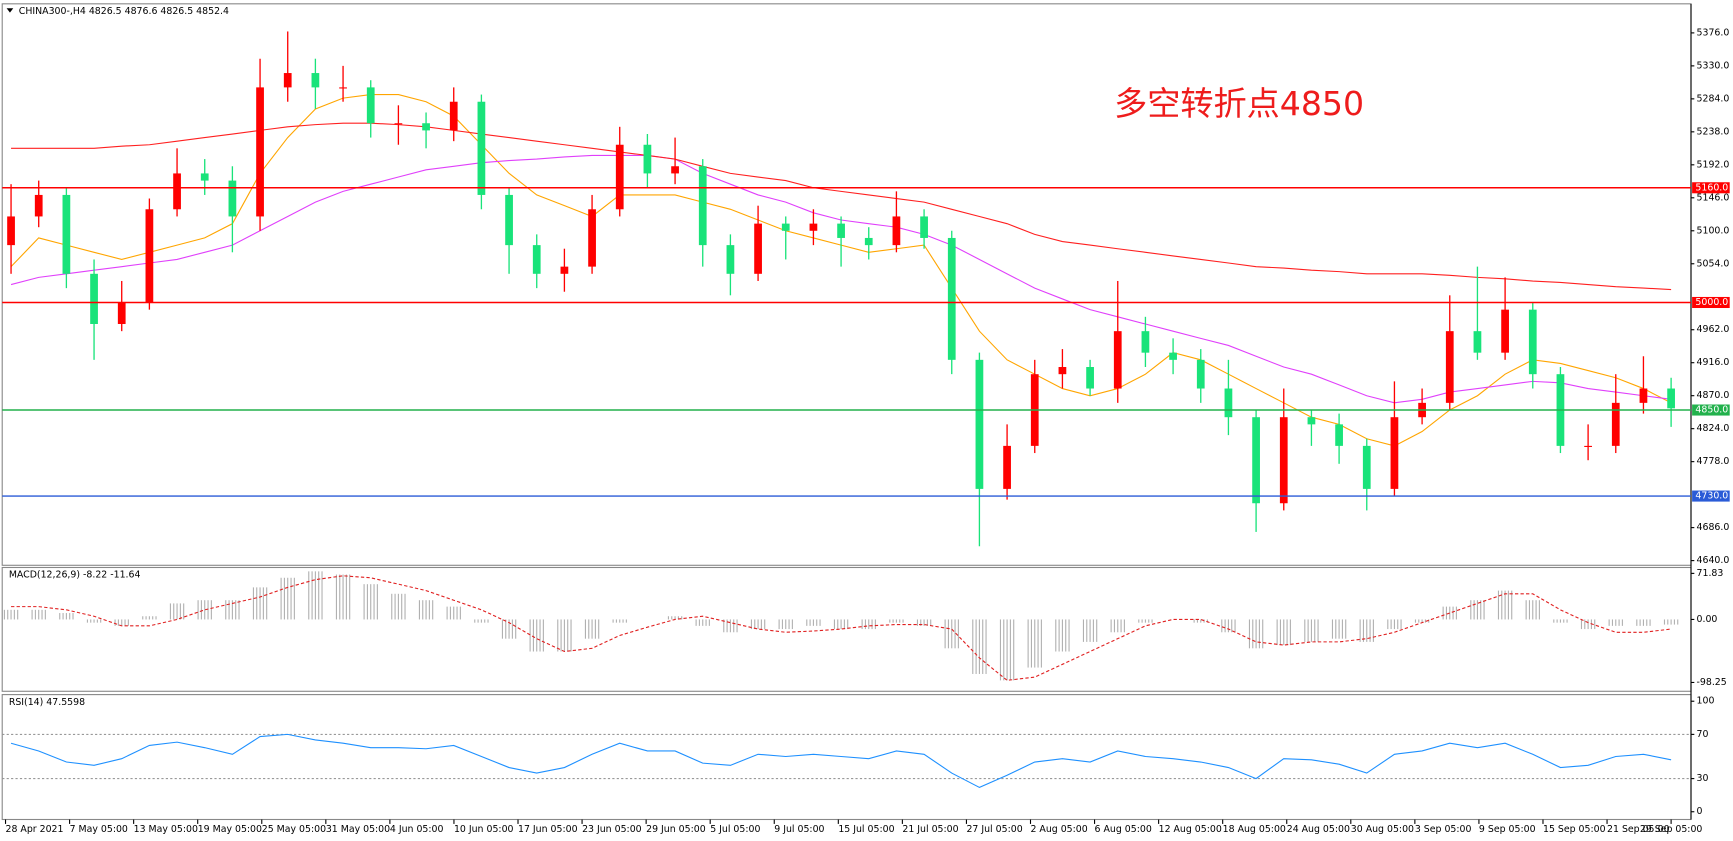 The image size is (1733, 841). Describe the element at coordinates (1713, 461) in the screenshot. I see `y-tick-label: 4778.0` at that location.